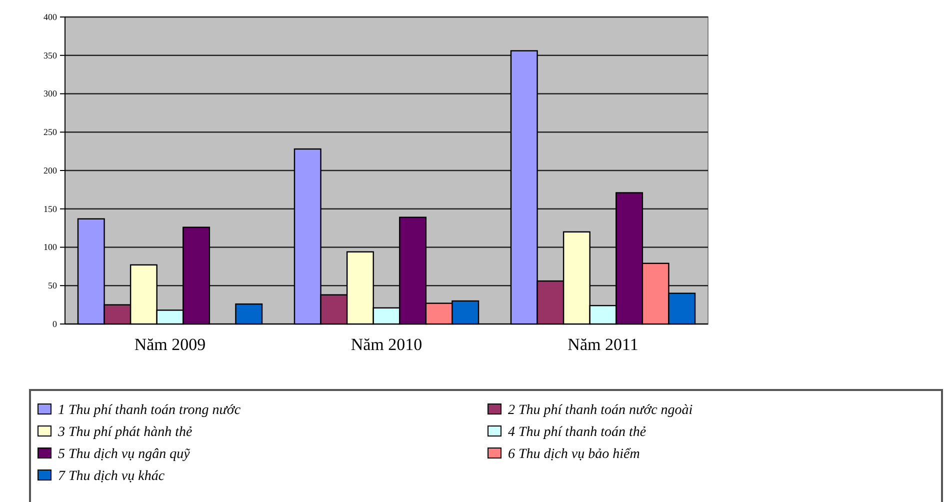 The height and width of the screenshot is (502, 952). Describe the element at coordinates (574, 454) in the screenshot. I see `legend-label: 6 Thu dịch vụ bảo hiểm` at that location.